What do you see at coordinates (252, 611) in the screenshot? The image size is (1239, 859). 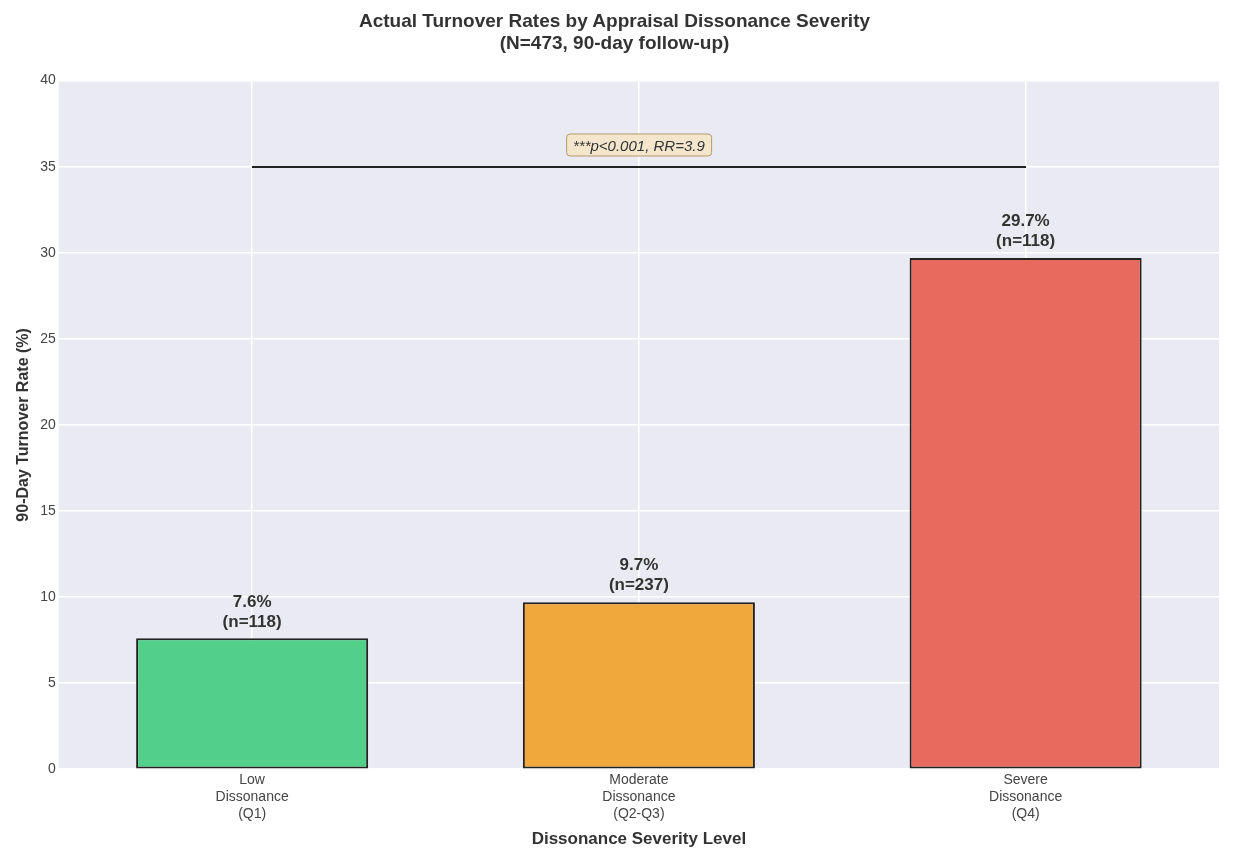 I see `data-label: 7.6% (n=118)` at bounding box center [252, 611].